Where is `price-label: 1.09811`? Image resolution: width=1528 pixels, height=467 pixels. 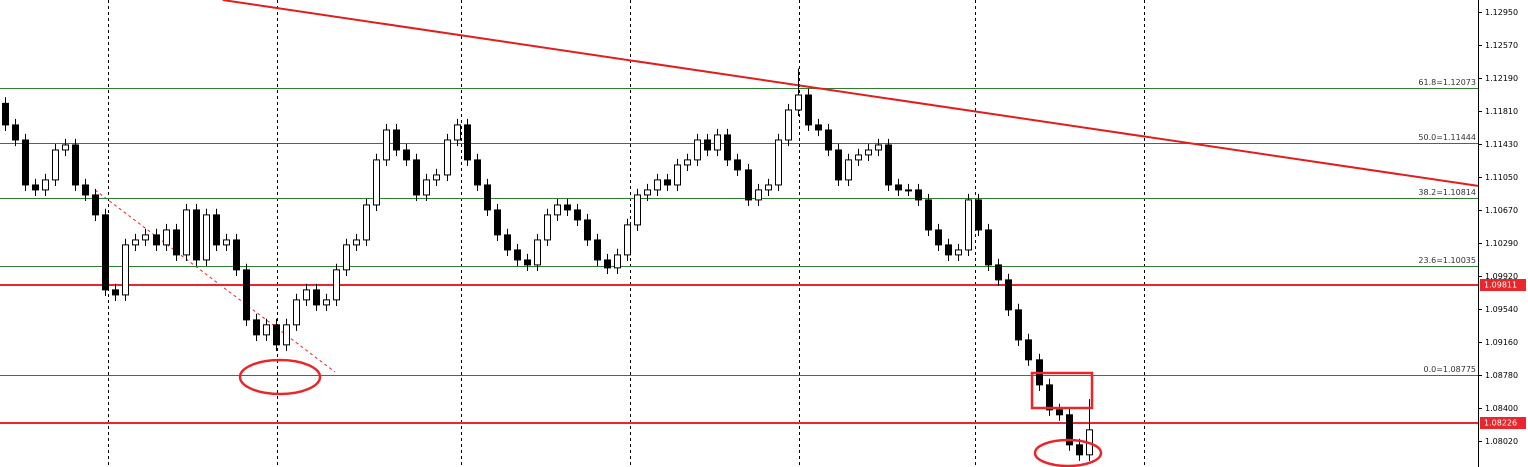
price-label: 1.09811 is located at coordinates (1500, 285).